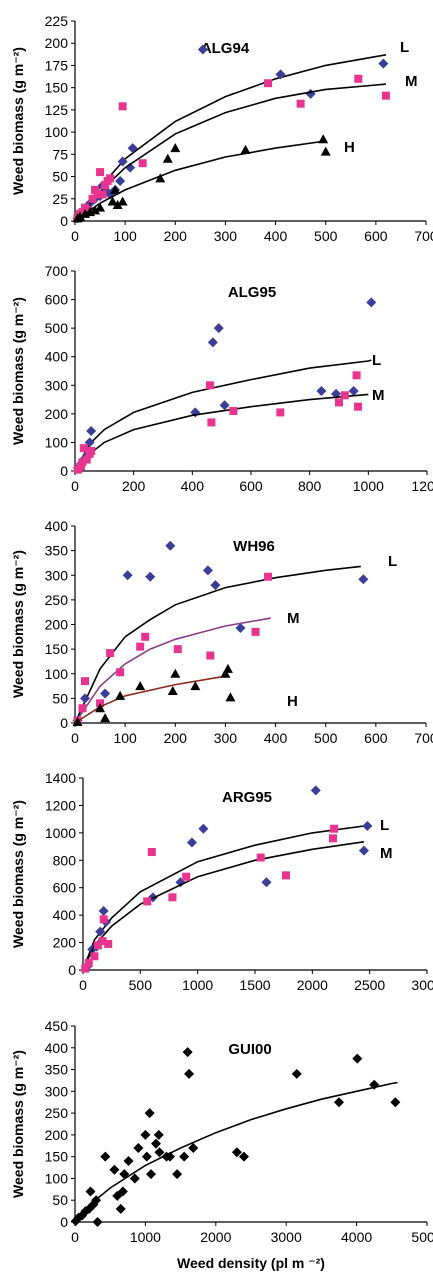 The image size is (433, 1282). Describe the element at coordinates (57, 385) in the screenshot. I see `y-tick-label: 300` at that location.